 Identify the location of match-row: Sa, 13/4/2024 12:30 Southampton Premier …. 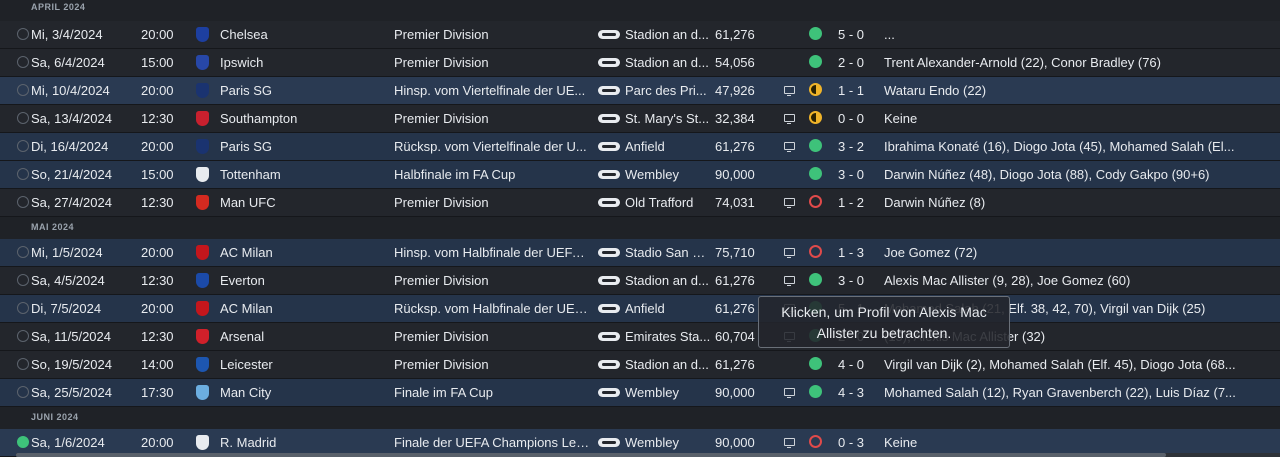
(640, 119).